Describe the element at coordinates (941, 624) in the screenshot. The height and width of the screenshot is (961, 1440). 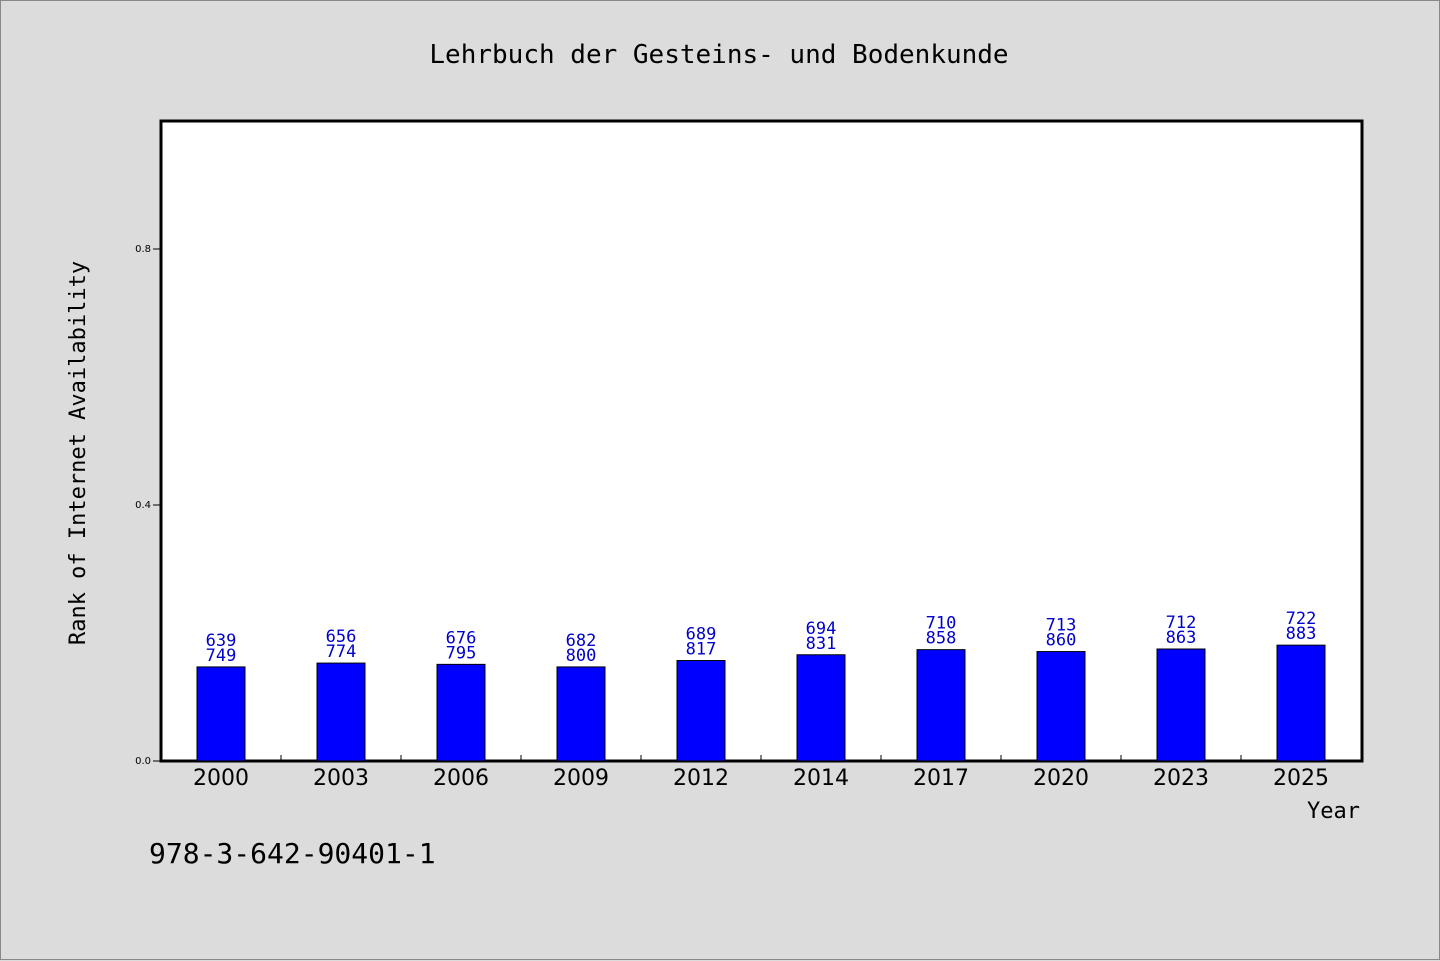
I see `bar-label-top: 710` at that location.